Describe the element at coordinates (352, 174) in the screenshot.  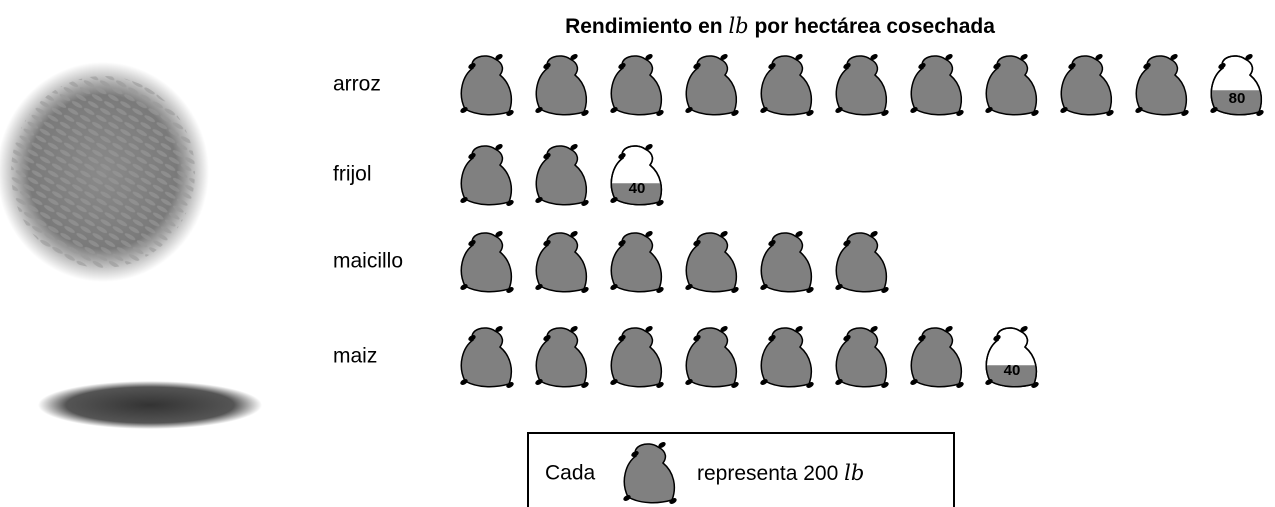
I see `category-label: frijol` at that location.